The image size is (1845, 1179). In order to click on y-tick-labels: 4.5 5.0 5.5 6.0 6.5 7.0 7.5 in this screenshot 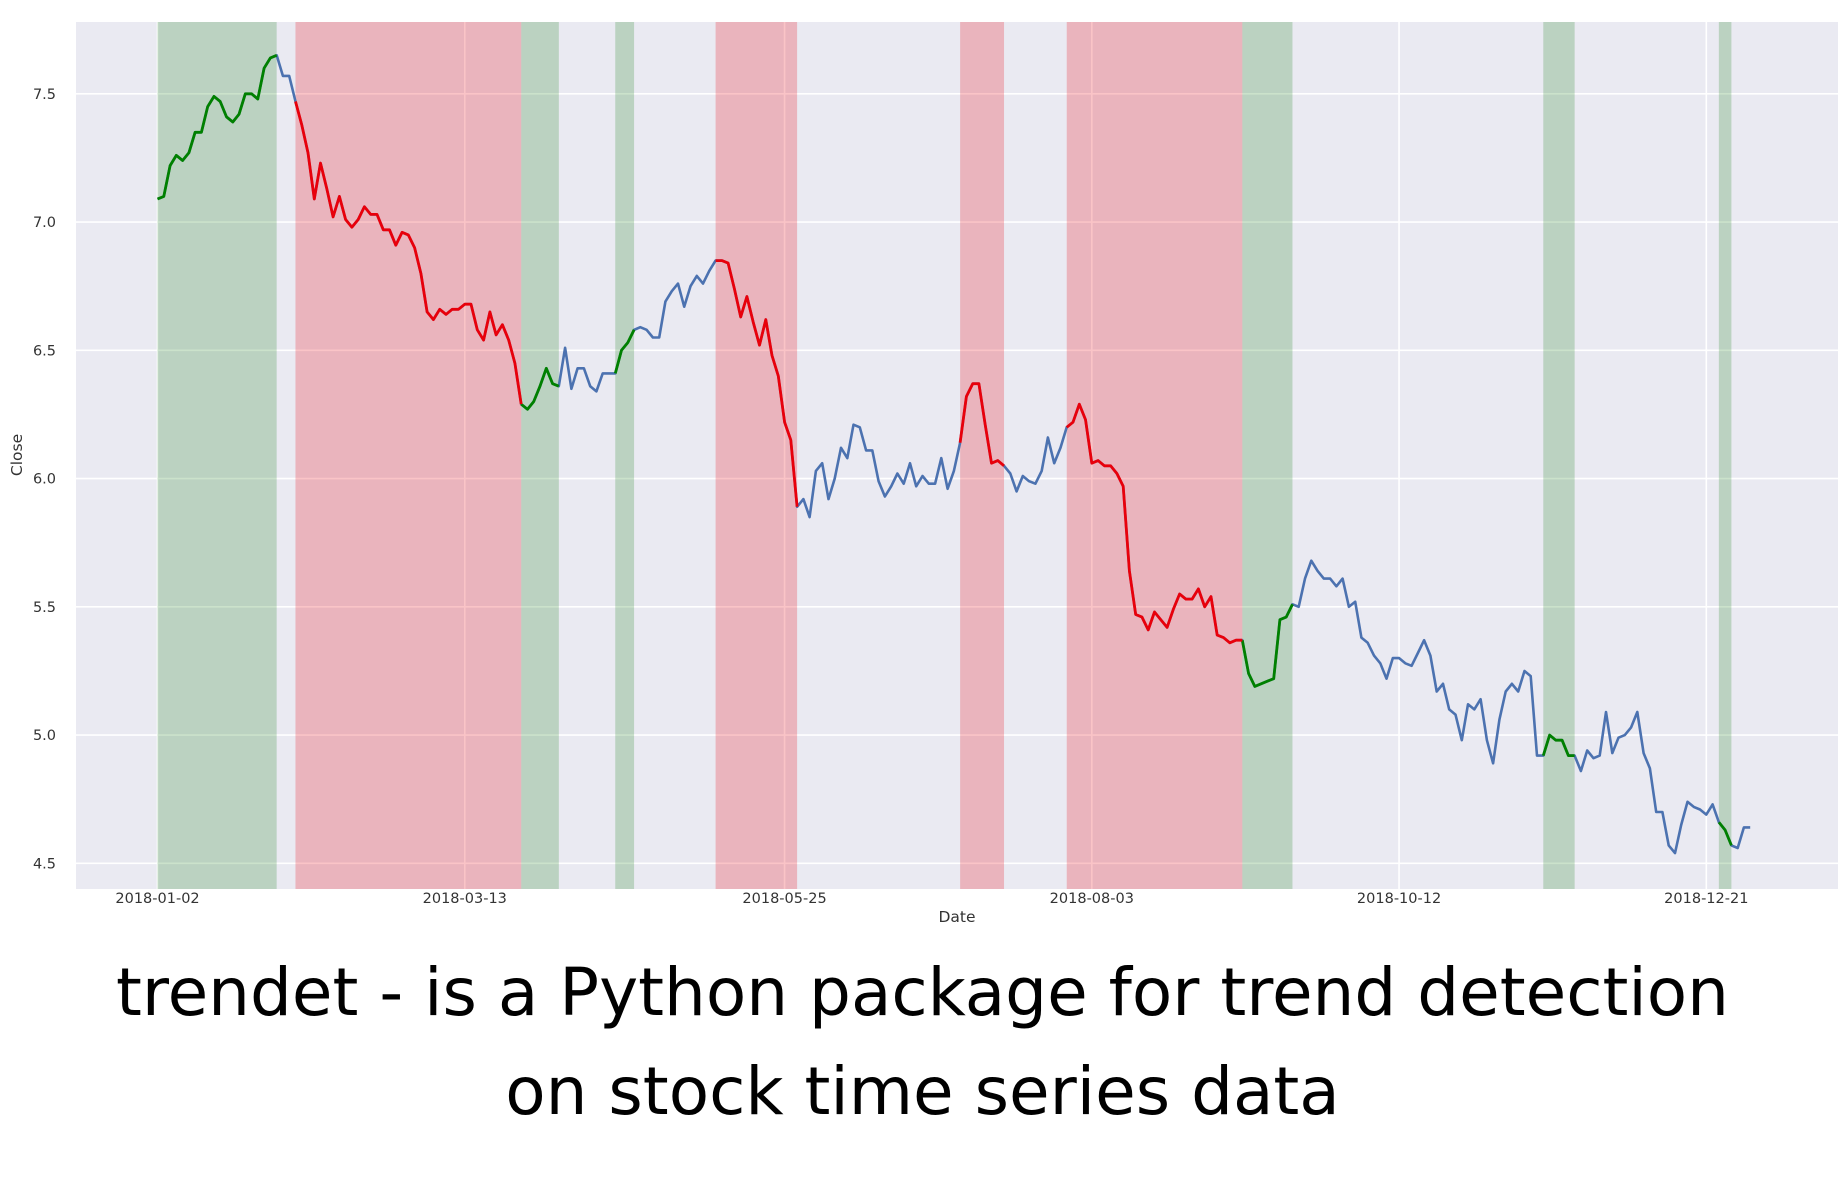, I will do `click(44, 480)`.